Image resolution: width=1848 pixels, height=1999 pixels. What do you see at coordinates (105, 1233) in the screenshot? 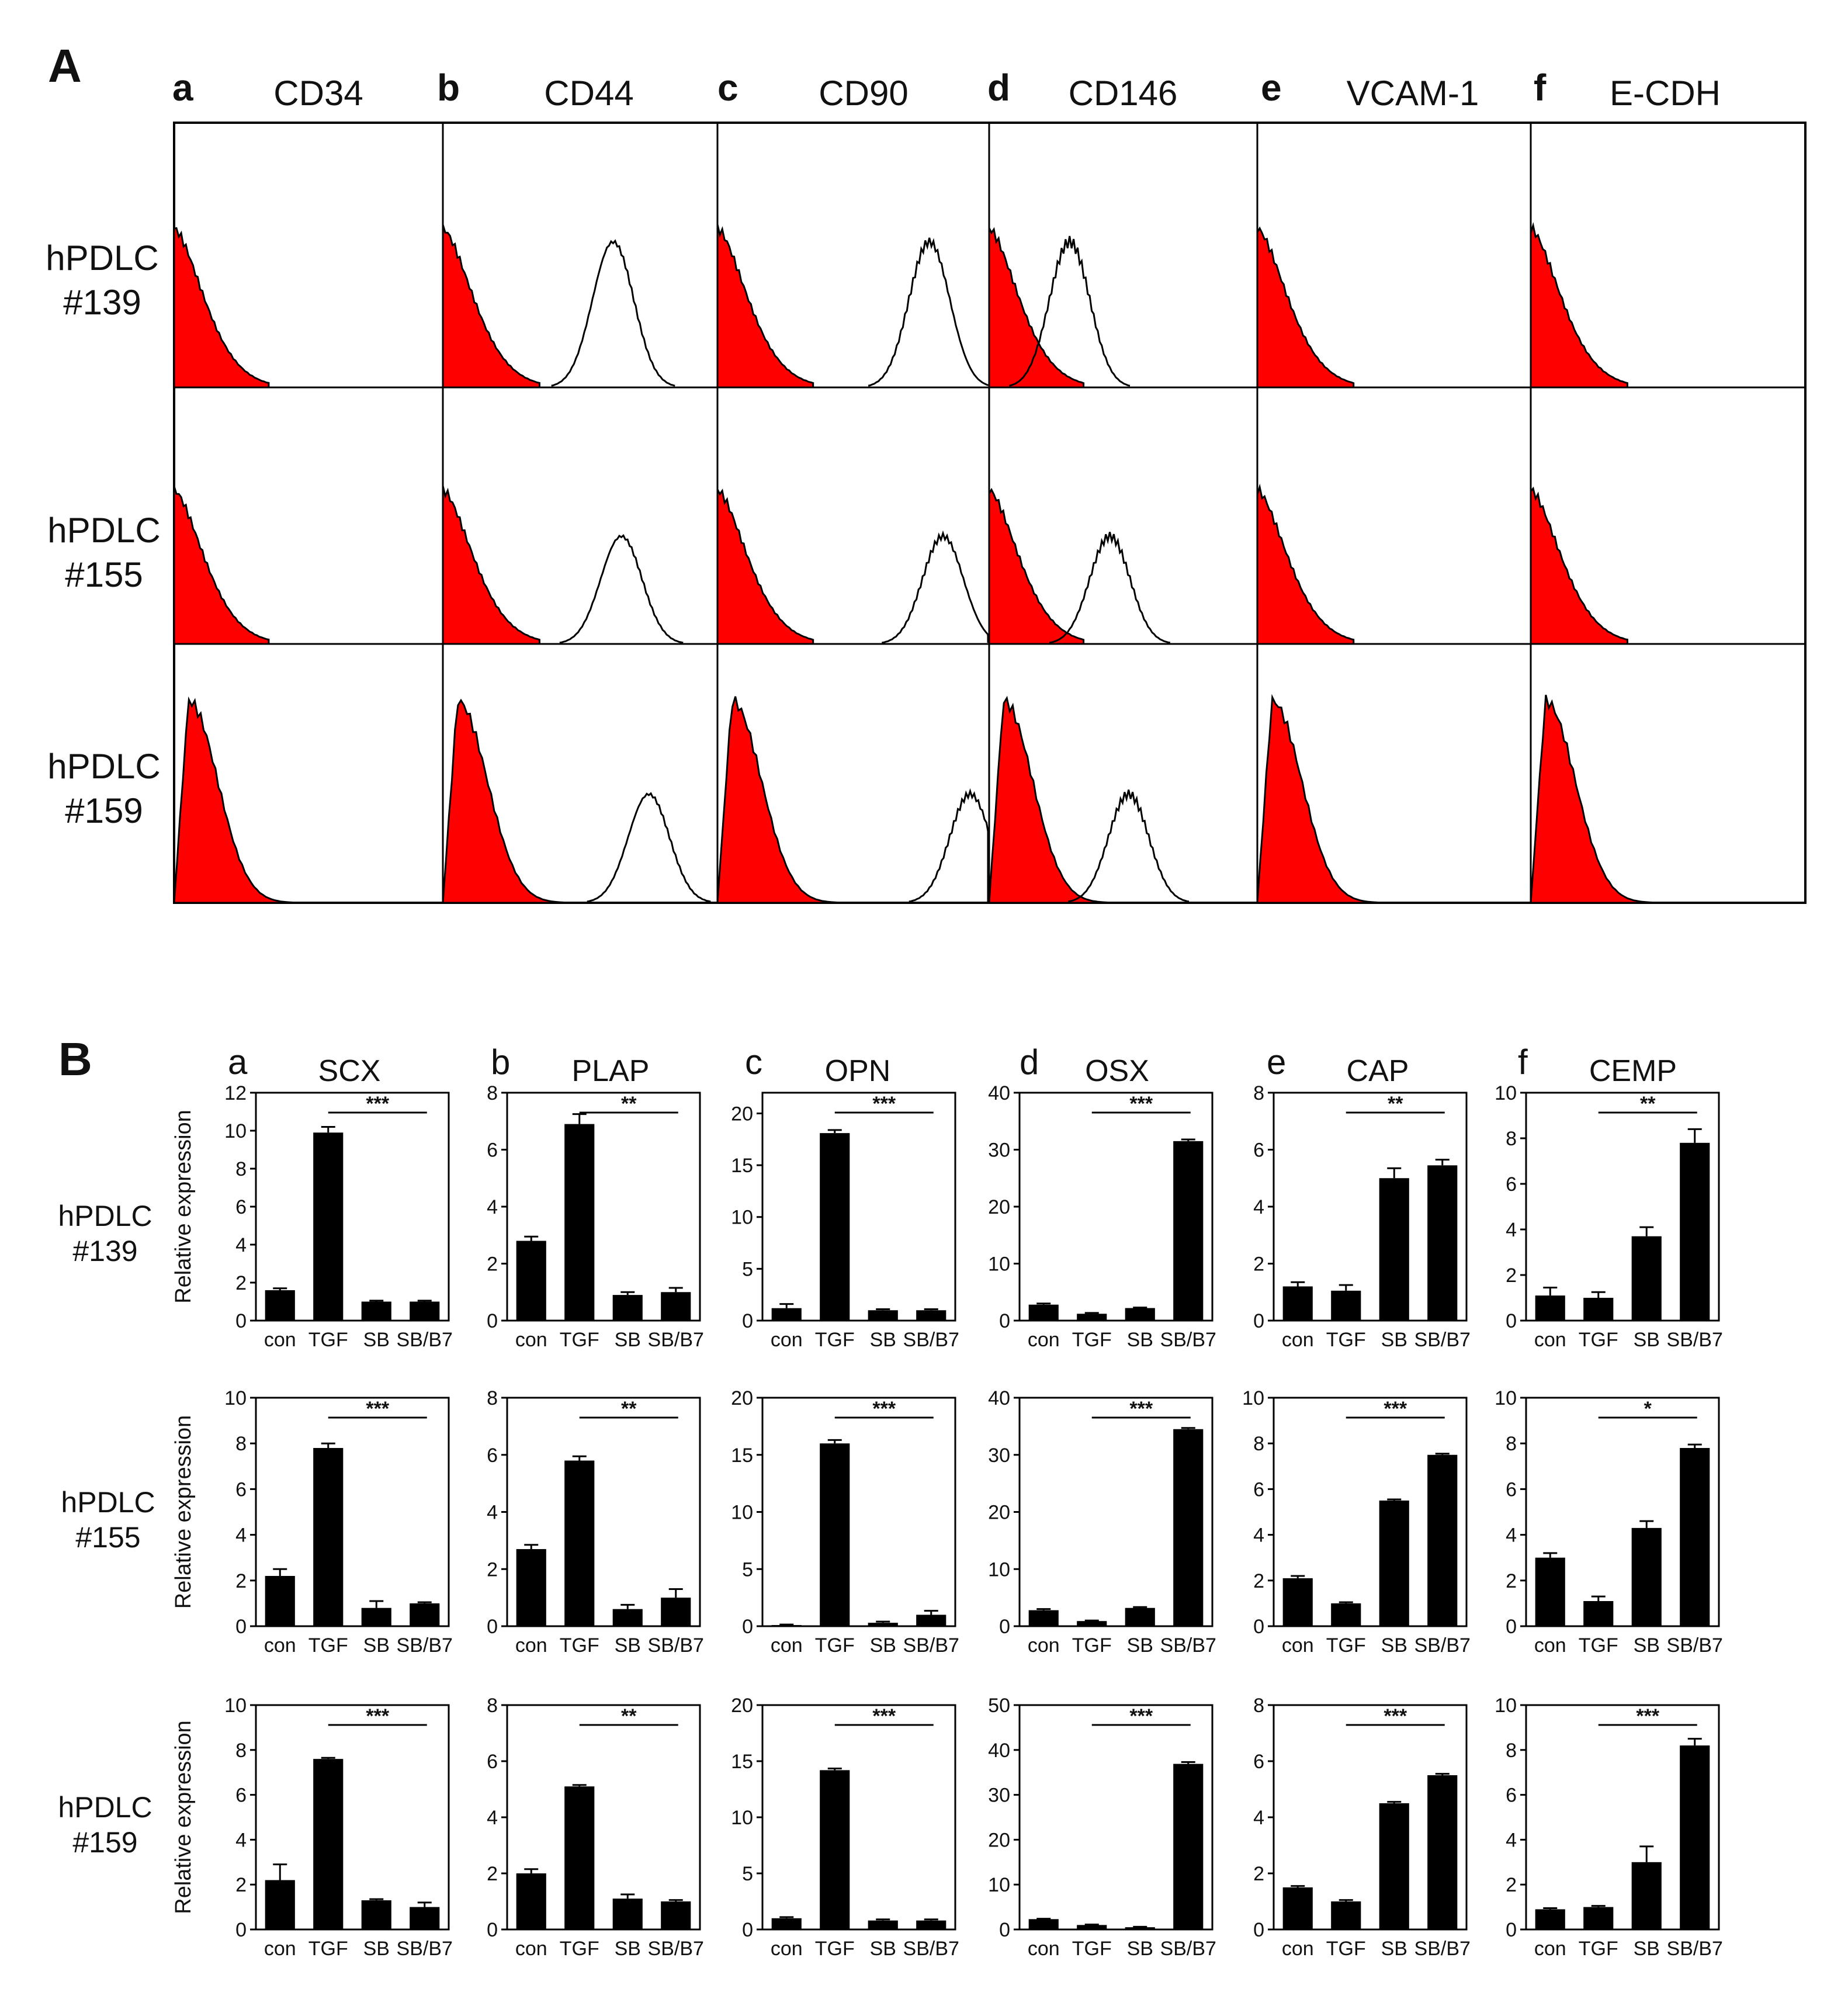
I see `b-row-label-139: hPDLC #139` at bounding box center [105, 1233].